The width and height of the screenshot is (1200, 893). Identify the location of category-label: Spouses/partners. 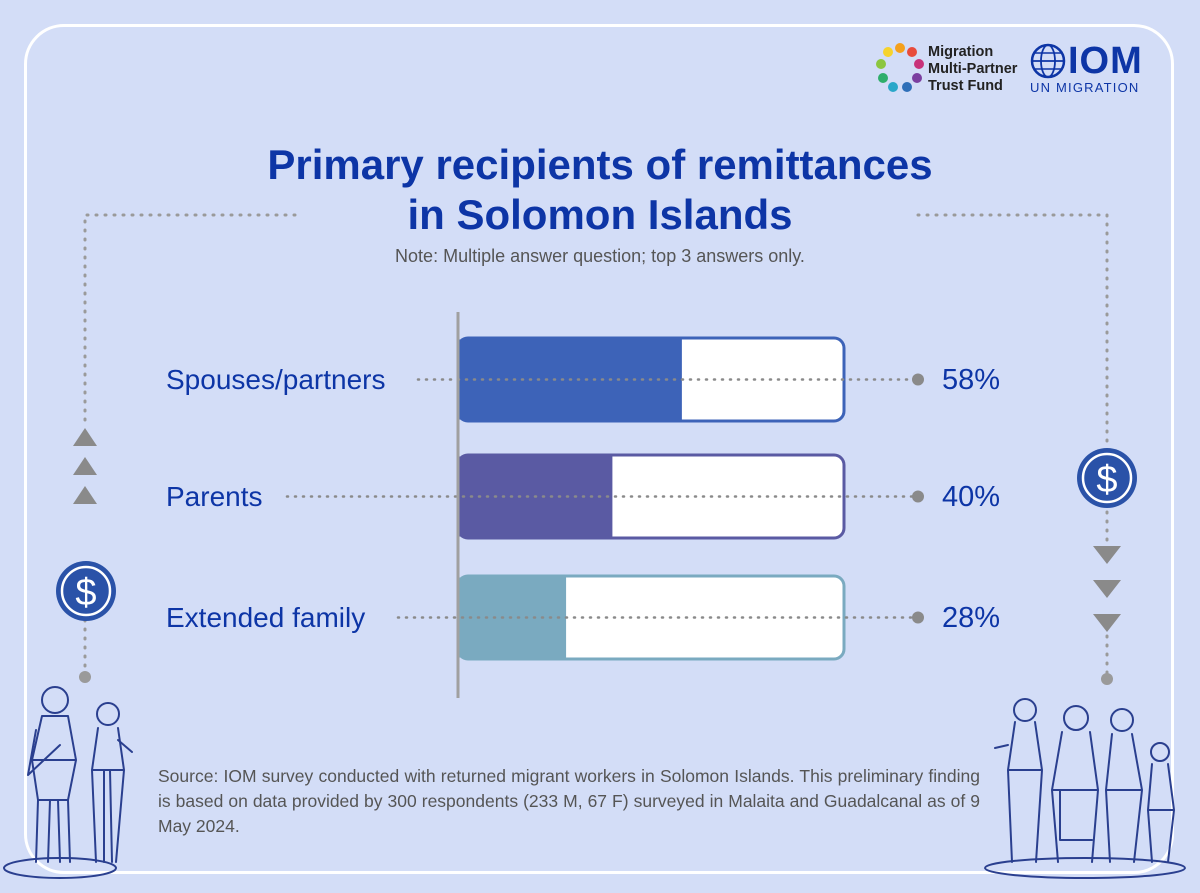
(276, 379).